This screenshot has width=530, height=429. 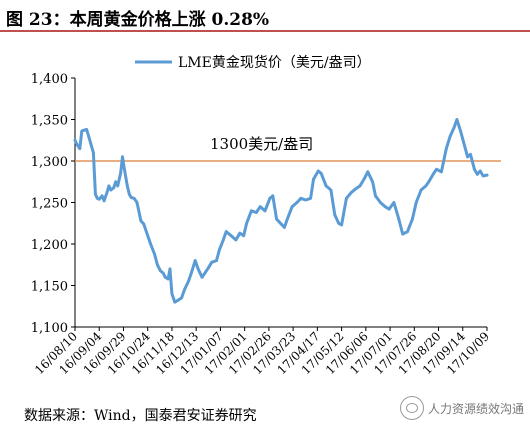 What do you see at coordinates (138, 20) in the screenshot?
I see `figure-title: 图 23：本周黄金价格上涨 0.28%` at bounding box center [138, 20].